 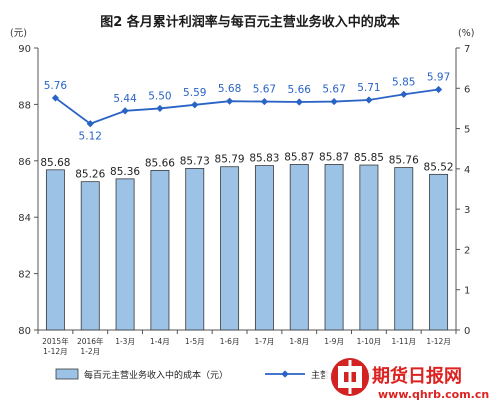 What do you see at coordinates (125, 172) in the screenshot?
I see `bar-value-label: 85.36` at bounding box center [125, 172].